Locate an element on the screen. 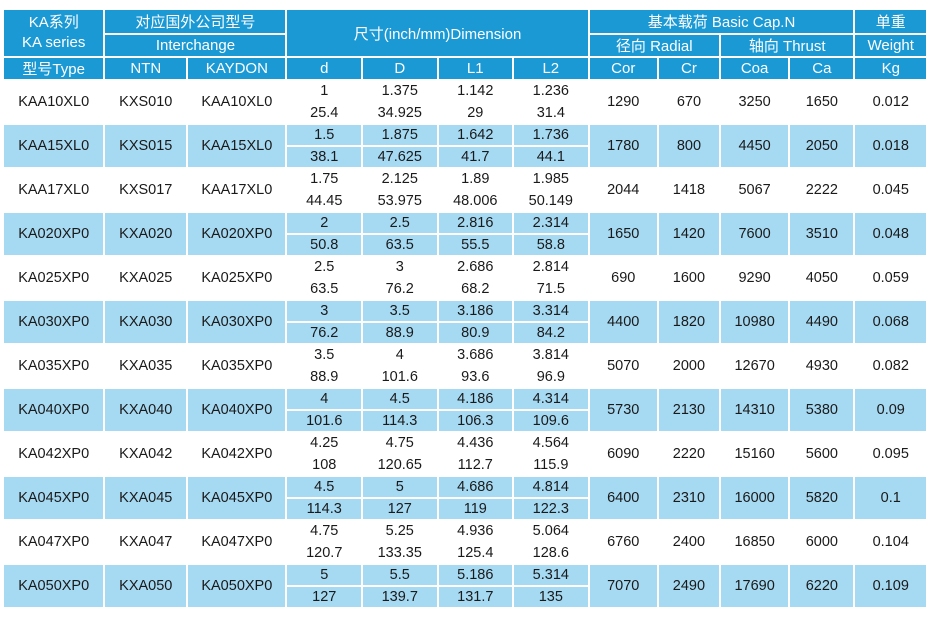 Image resolution: width=930 pixels, height=621 pixels. coa-cell: 7600 is located at coordinates (754, 234).